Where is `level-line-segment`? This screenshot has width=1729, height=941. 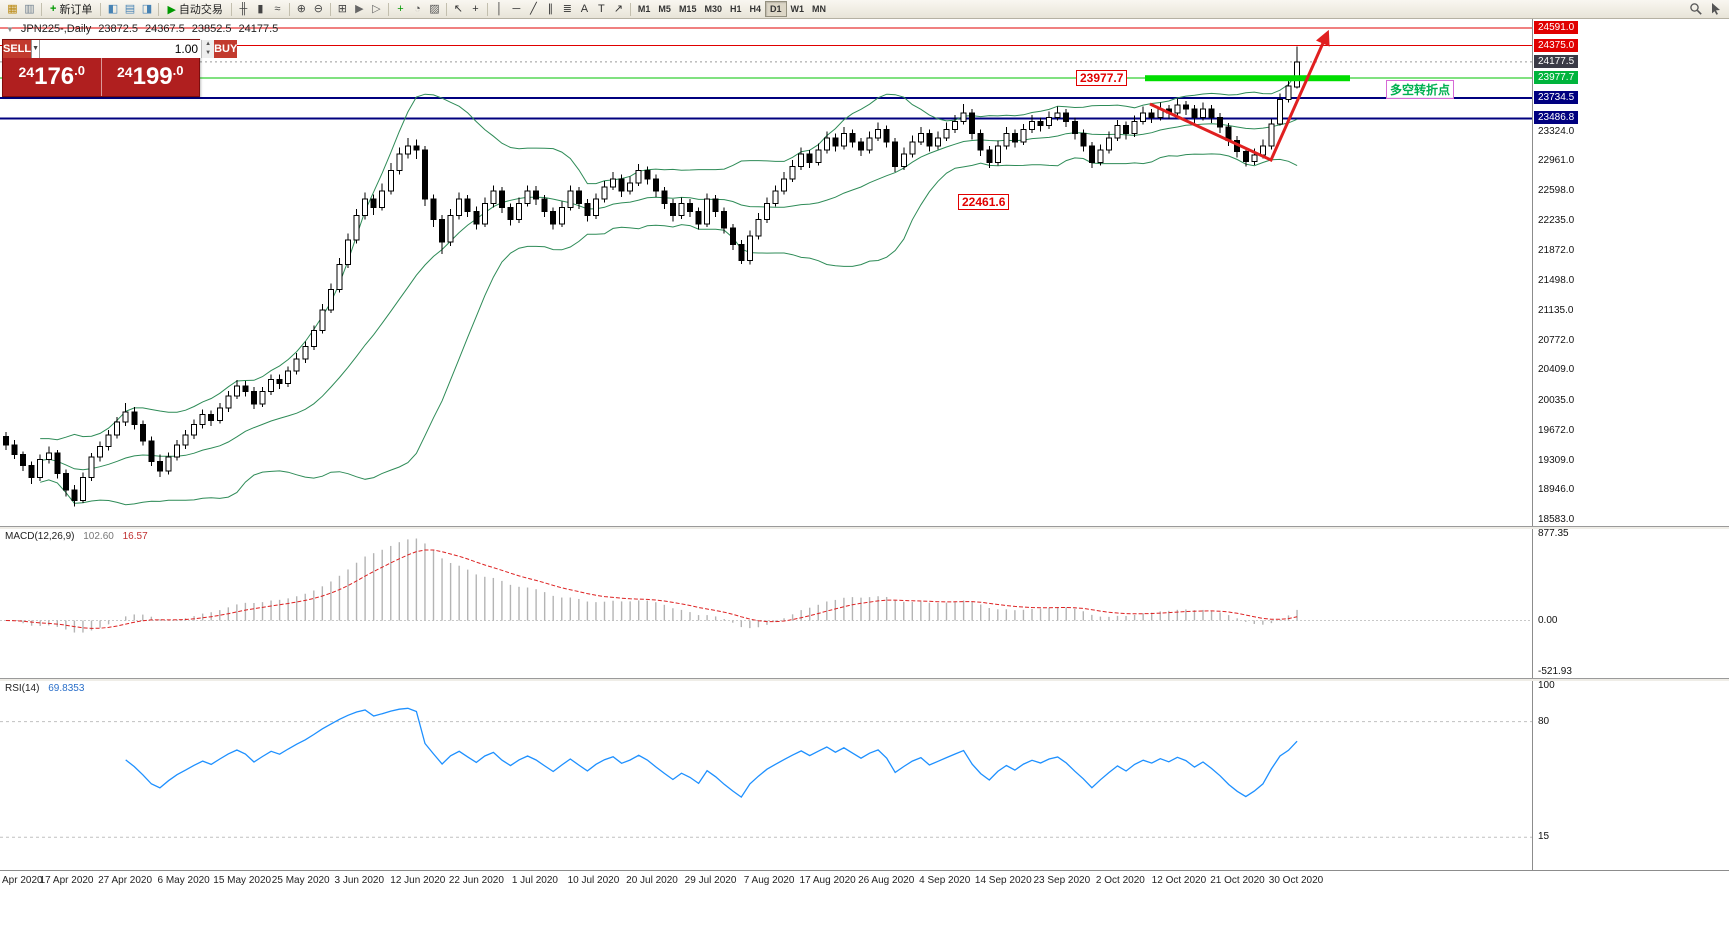
level-line-segment is located at coordinates (1247, 78).